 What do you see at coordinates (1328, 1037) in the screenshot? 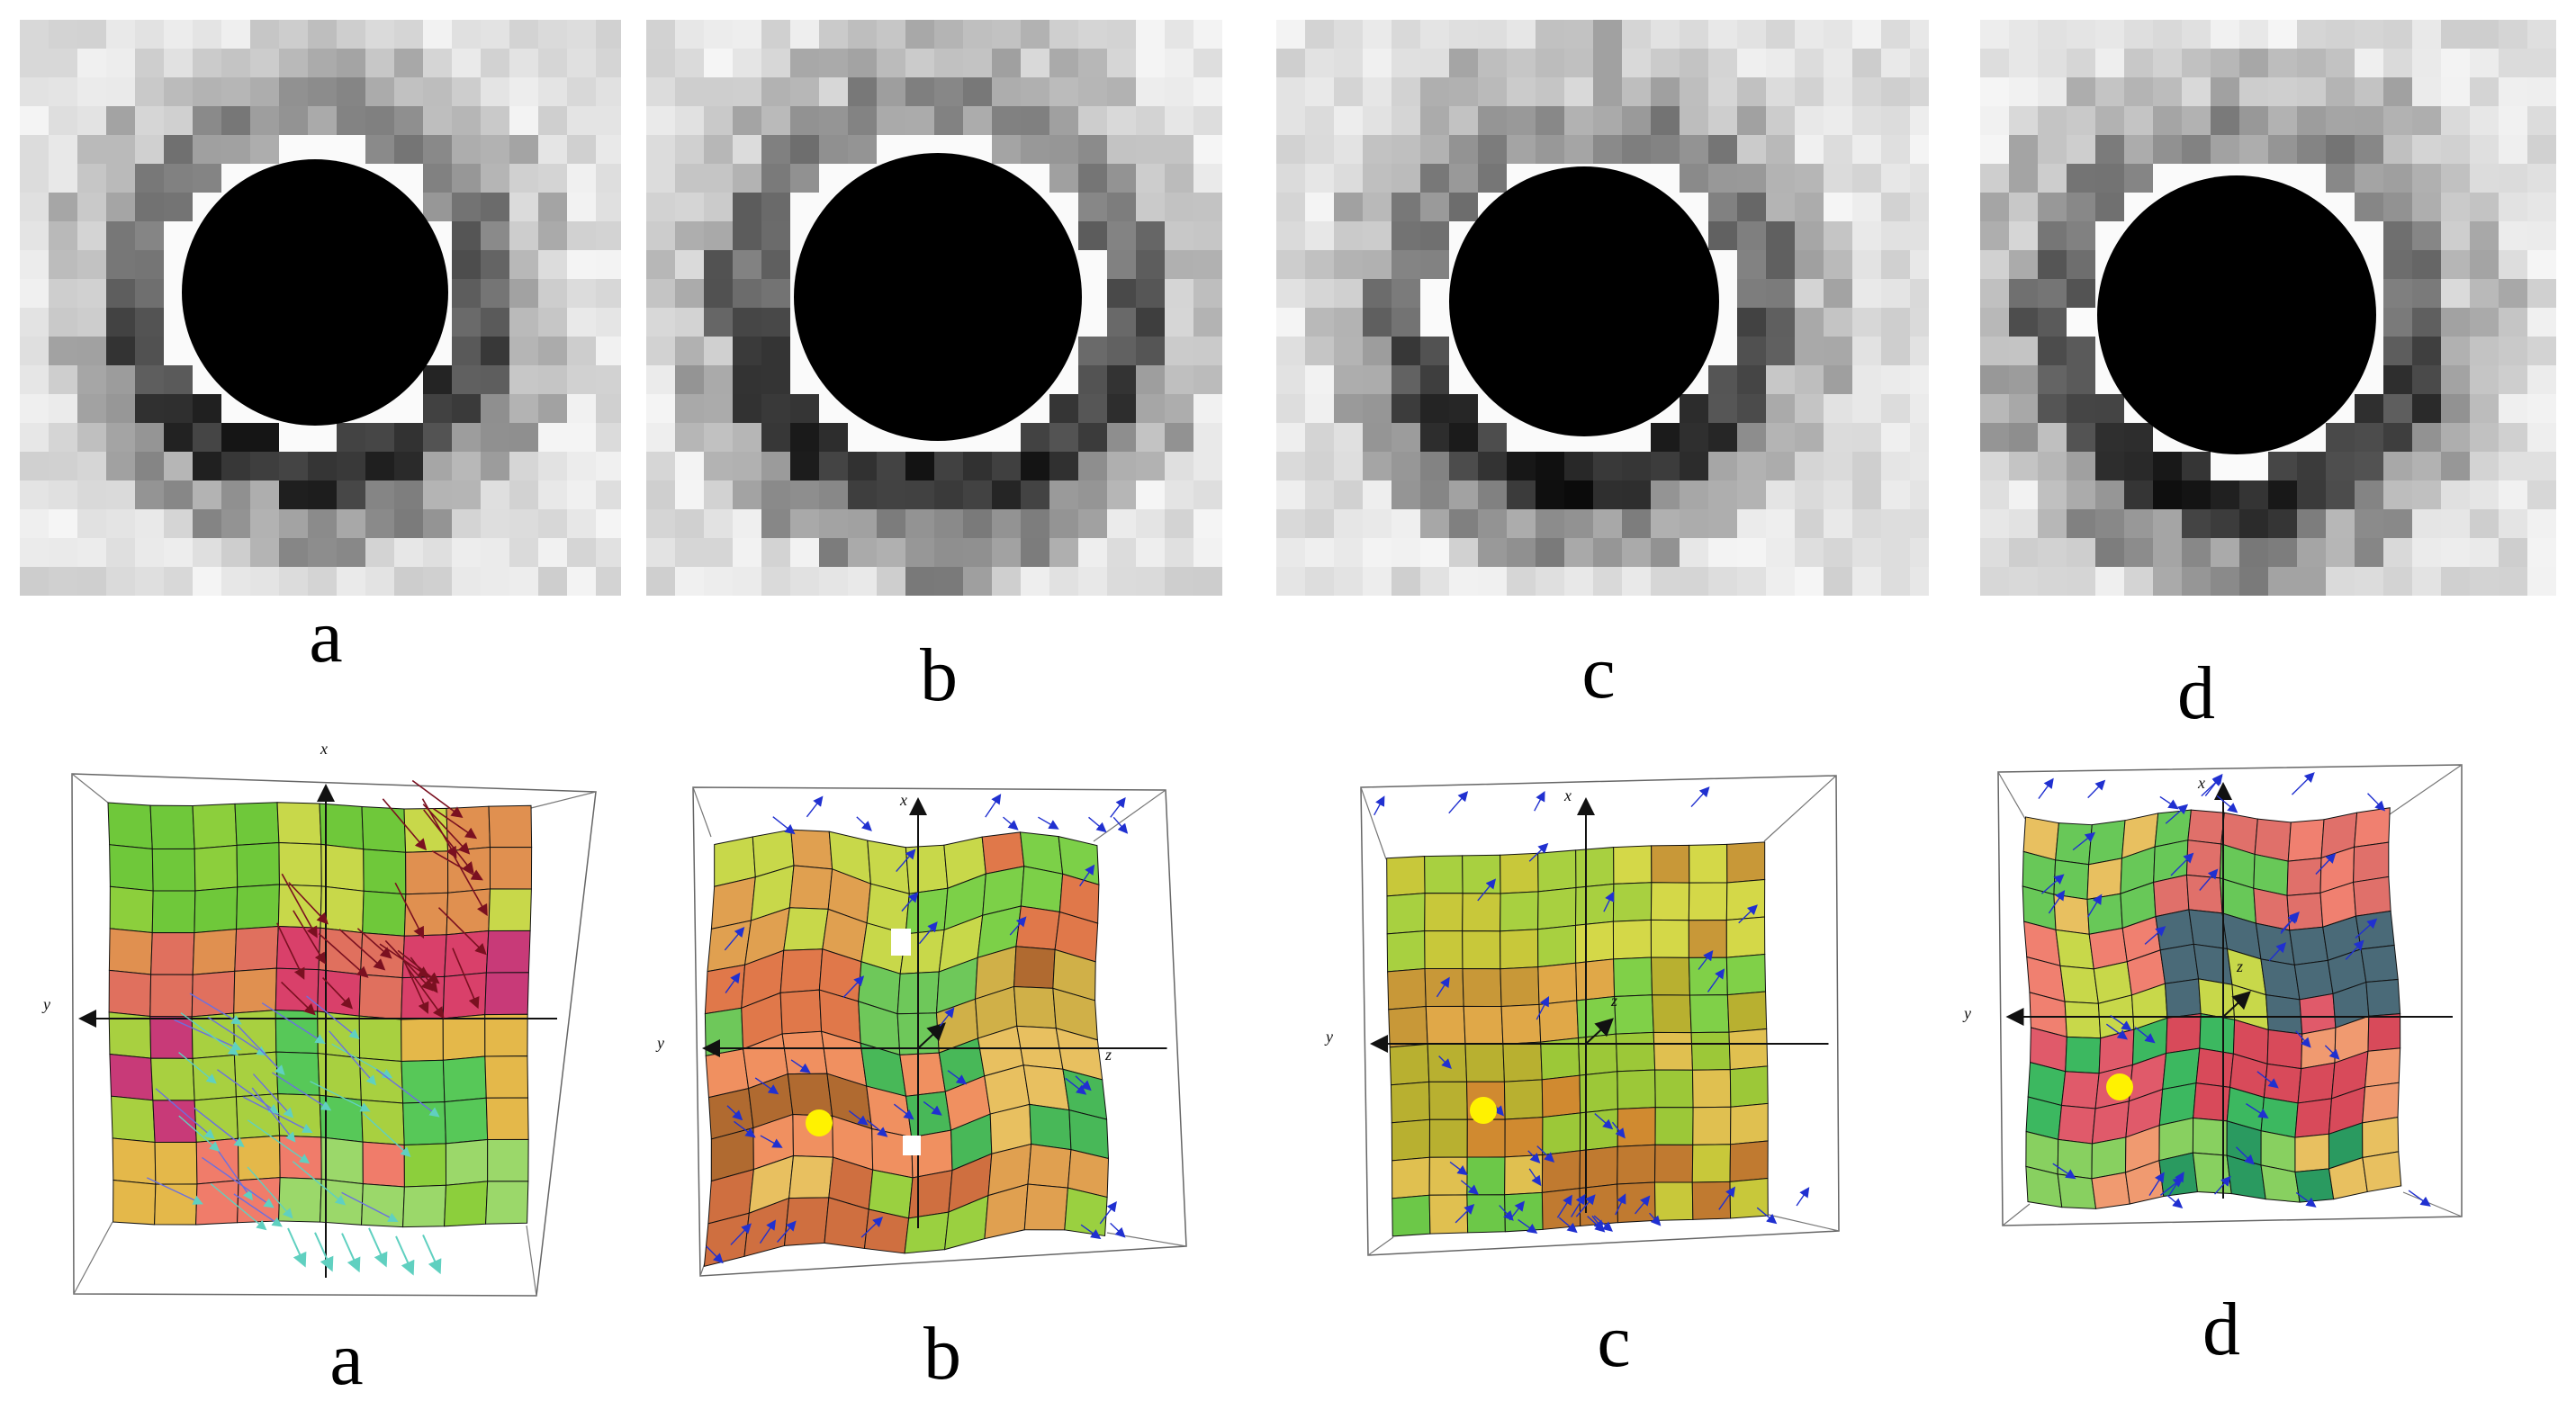
I see `mesh-c-y-label: y` at bounding box center [1328, 1037].